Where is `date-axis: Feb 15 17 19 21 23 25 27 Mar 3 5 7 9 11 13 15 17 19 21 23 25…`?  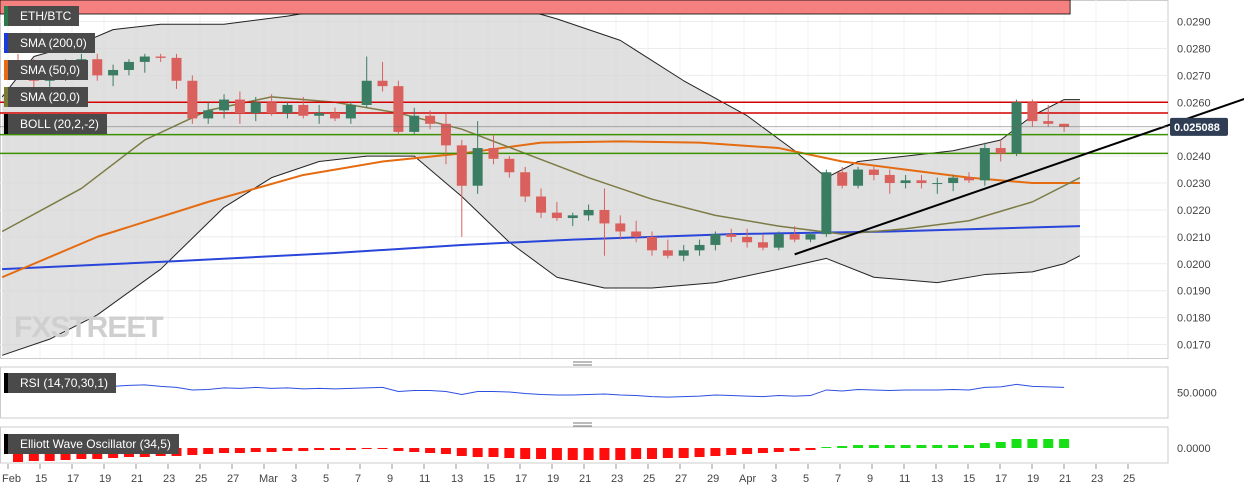
date-axis: Feb 15 17 19 21 23 25 27 Mar 3 5 7 9 11 13 15 17 19 21 23 25… is located at coordinates (568, 474).